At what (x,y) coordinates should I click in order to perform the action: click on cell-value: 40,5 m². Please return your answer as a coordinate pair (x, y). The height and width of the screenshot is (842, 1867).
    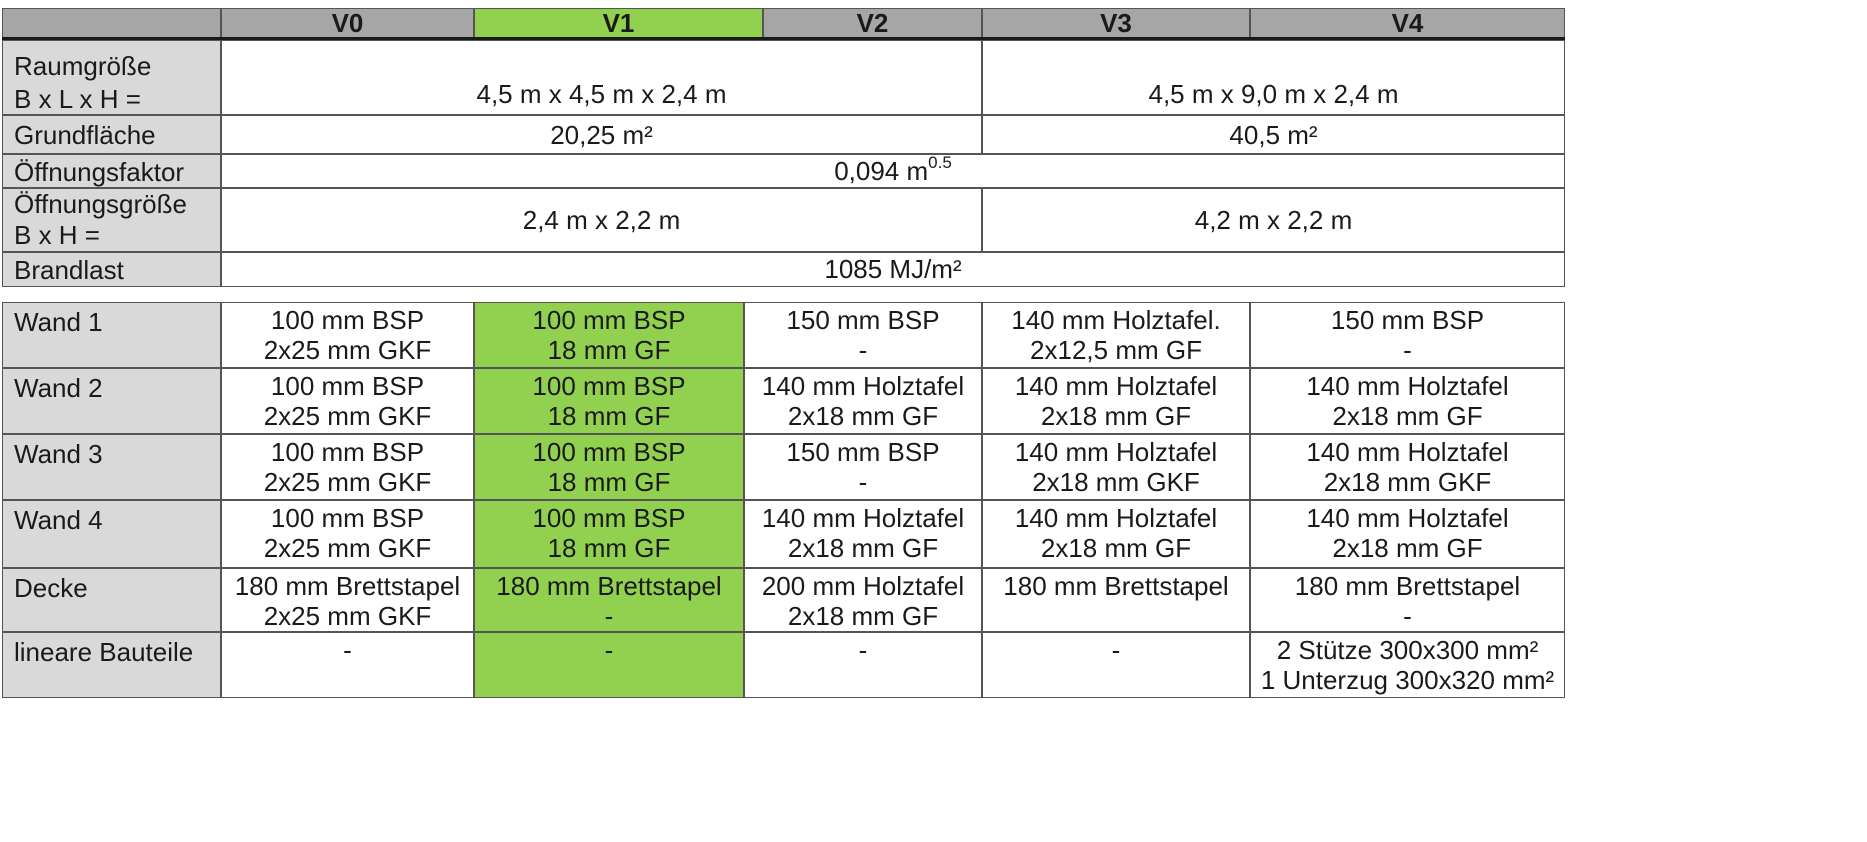
    Looking at the image, I should click on (1273, 135).